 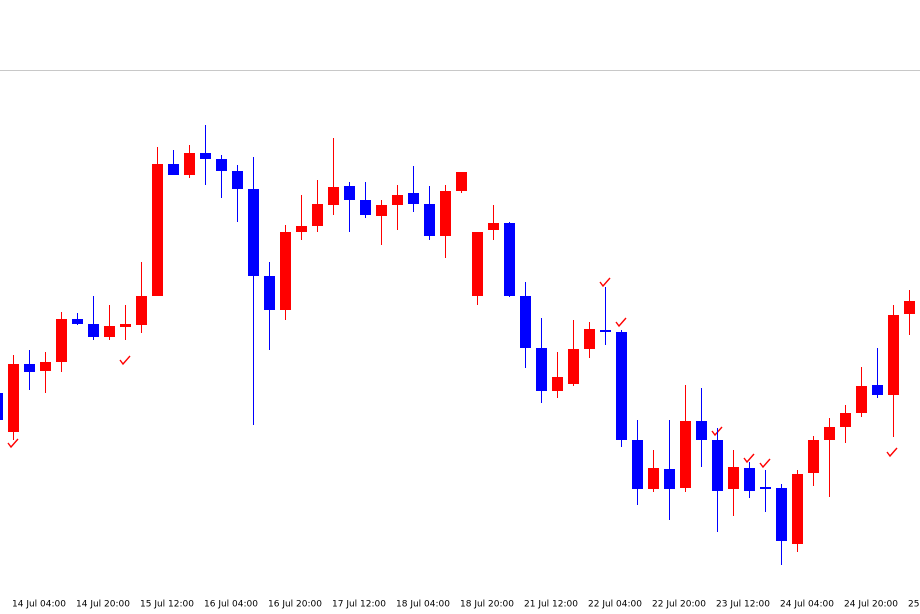 What do you see at coordinates (39, 605) in the screenshot?
I see `x-tick-label: 14 Jul 04:00` at bounding box center [39, 605].